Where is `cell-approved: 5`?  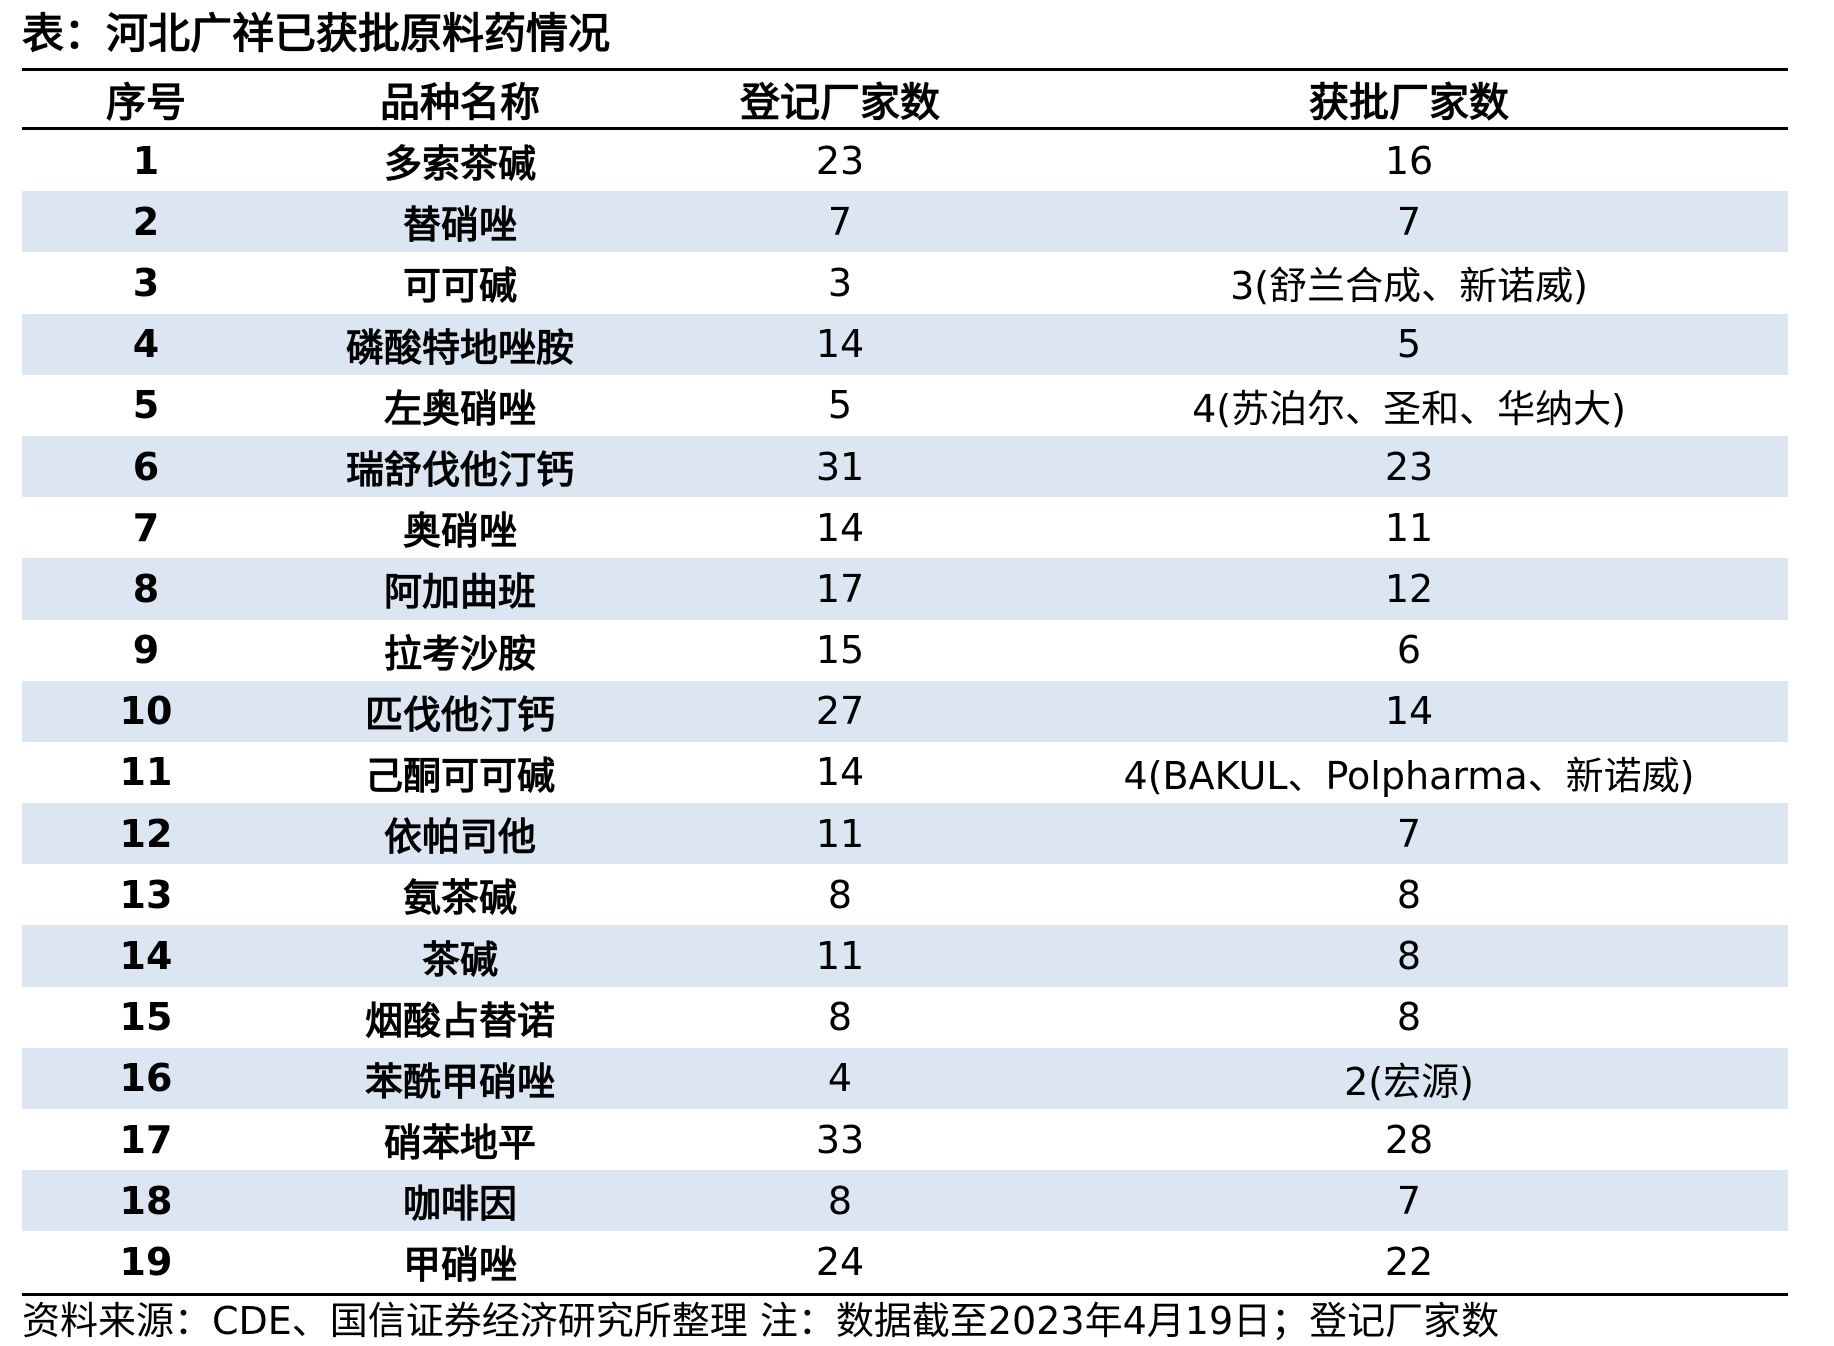
cell-approved: 5 is located at coordinates (1409, 344).